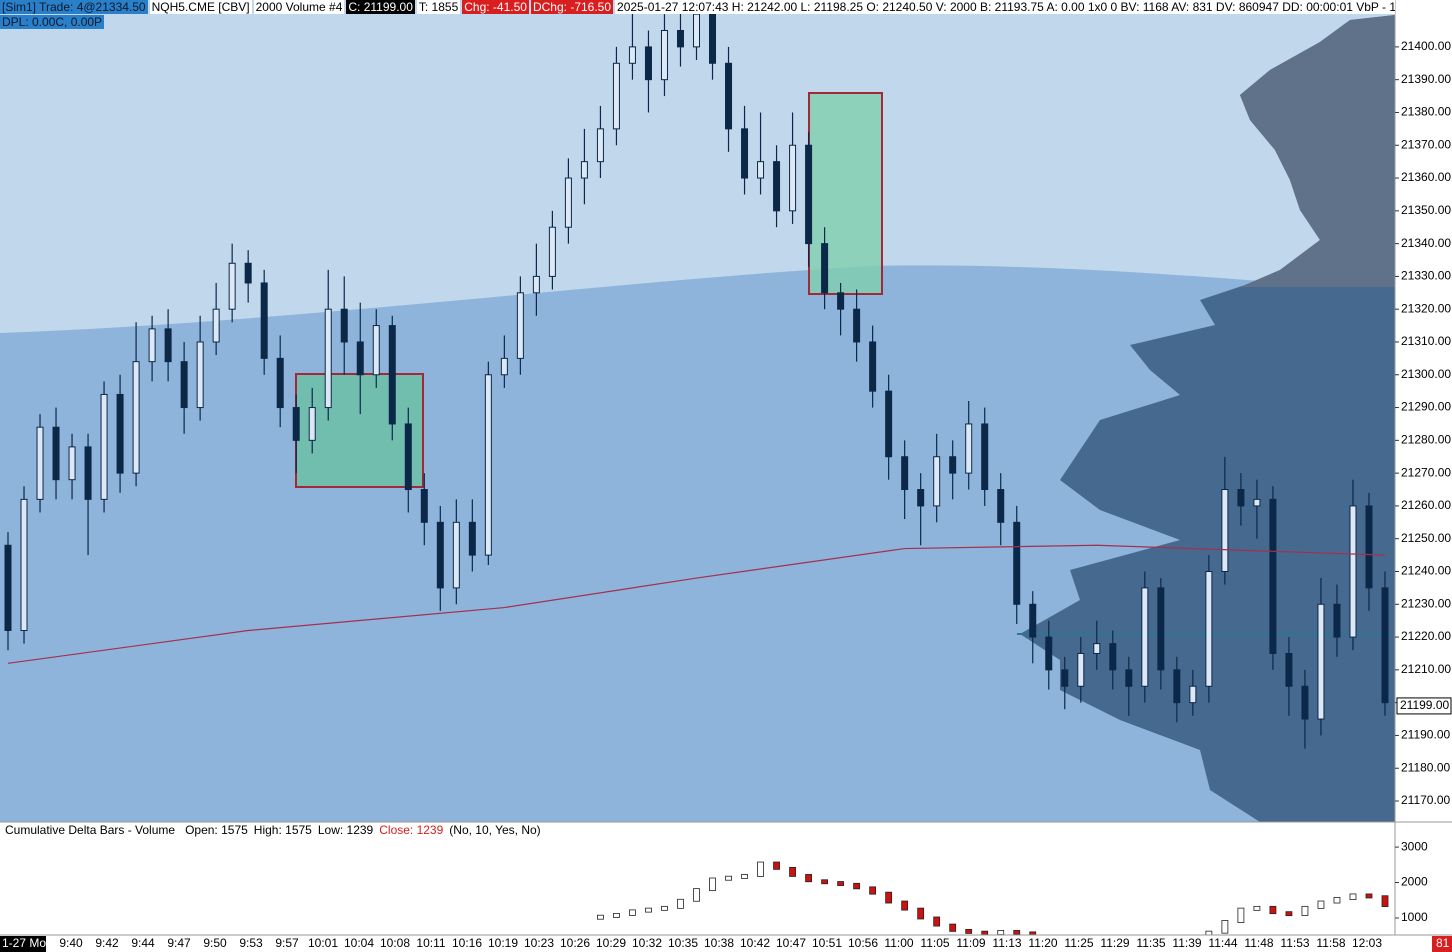 This screenshot has width=1452, height=952. Describe the element at coordinates (1426, 308) in the screenshot. I see `y-tick-label: 21320.00` at that location.